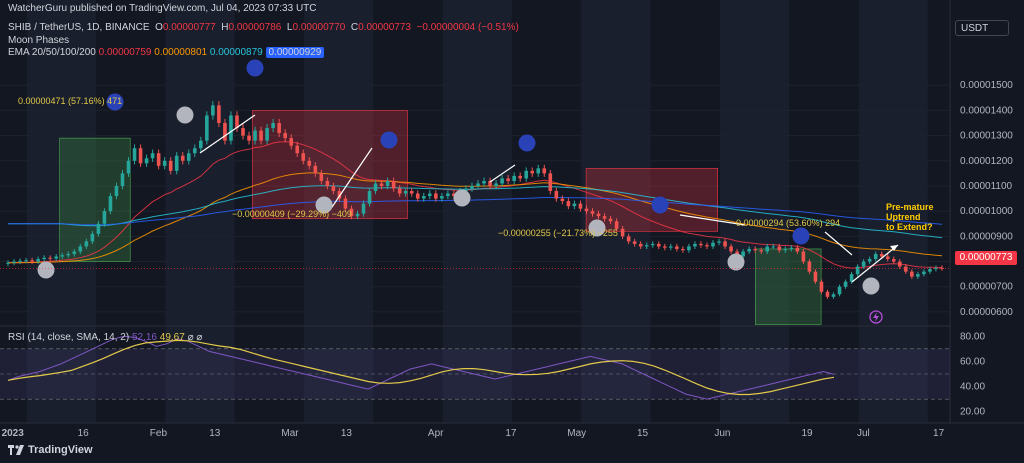  Describe the element at coordinates (722, 433) in the screenshot. I see `time-tick-label: Jun` at that location.